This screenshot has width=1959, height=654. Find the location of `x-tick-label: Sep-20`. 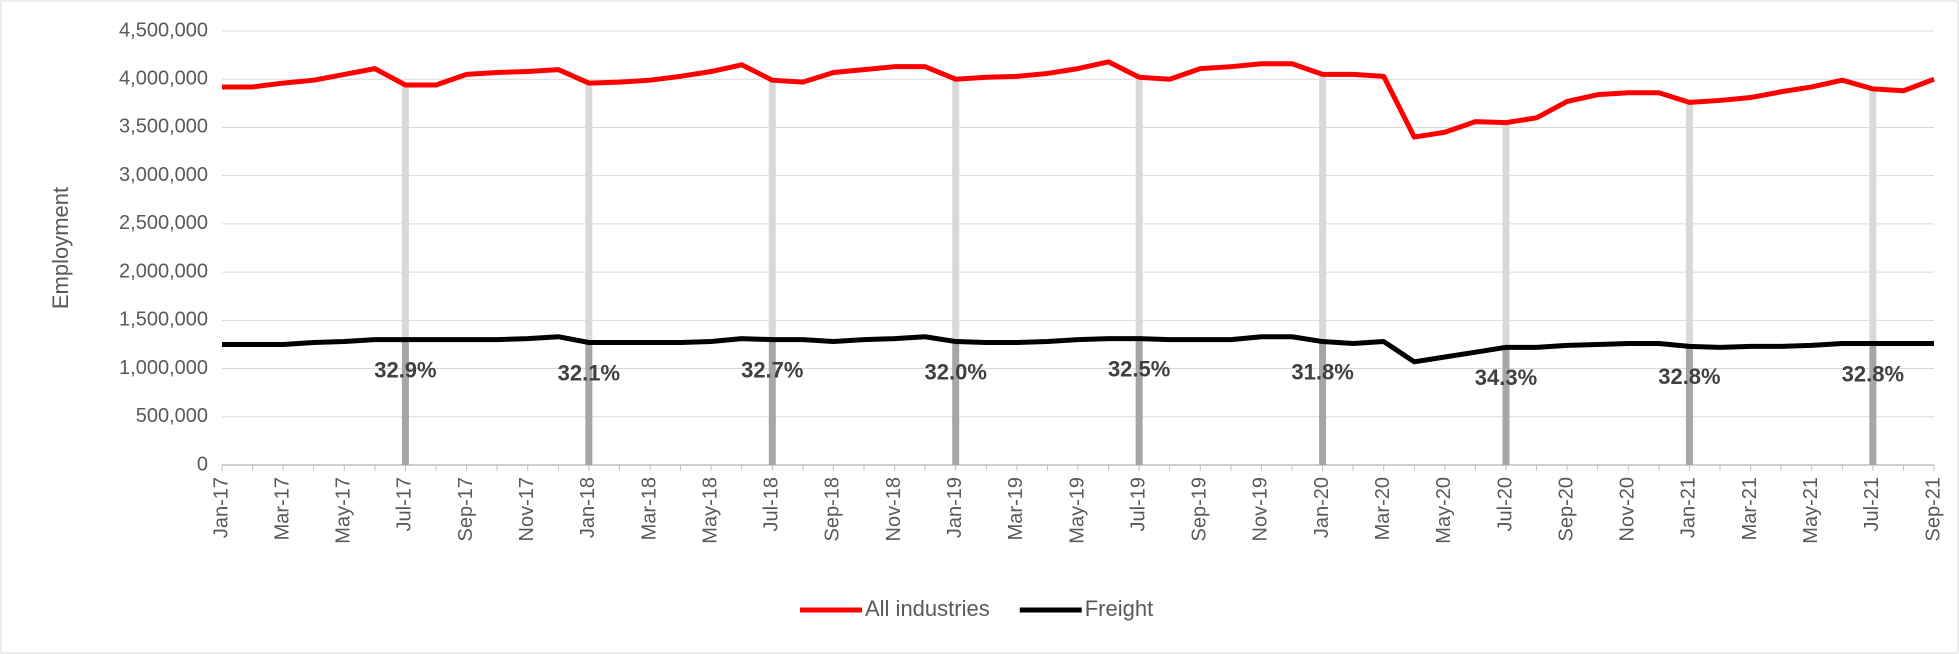

x-tick-label: Sep-20 is located at coordinates (1566, 509).